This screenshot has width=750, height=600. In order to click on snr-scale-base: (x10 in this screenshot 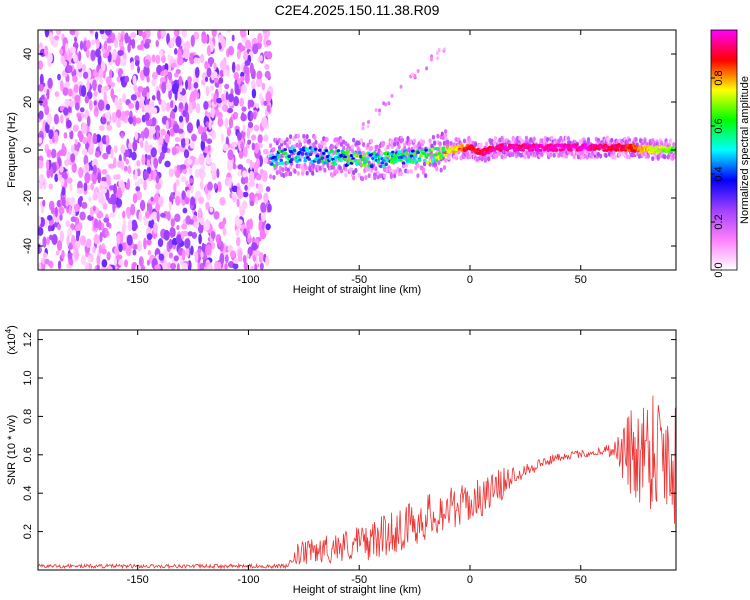, I will do `click(12, 343)`.